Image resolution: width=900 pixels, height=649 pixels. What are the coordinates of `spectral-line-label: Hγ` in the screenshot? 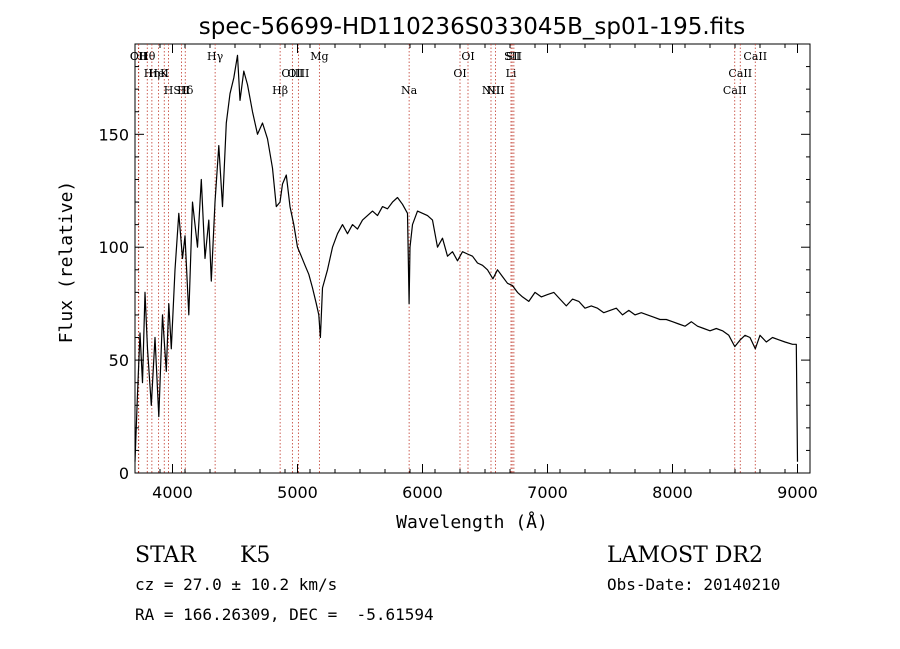 It's located at (215, 56).